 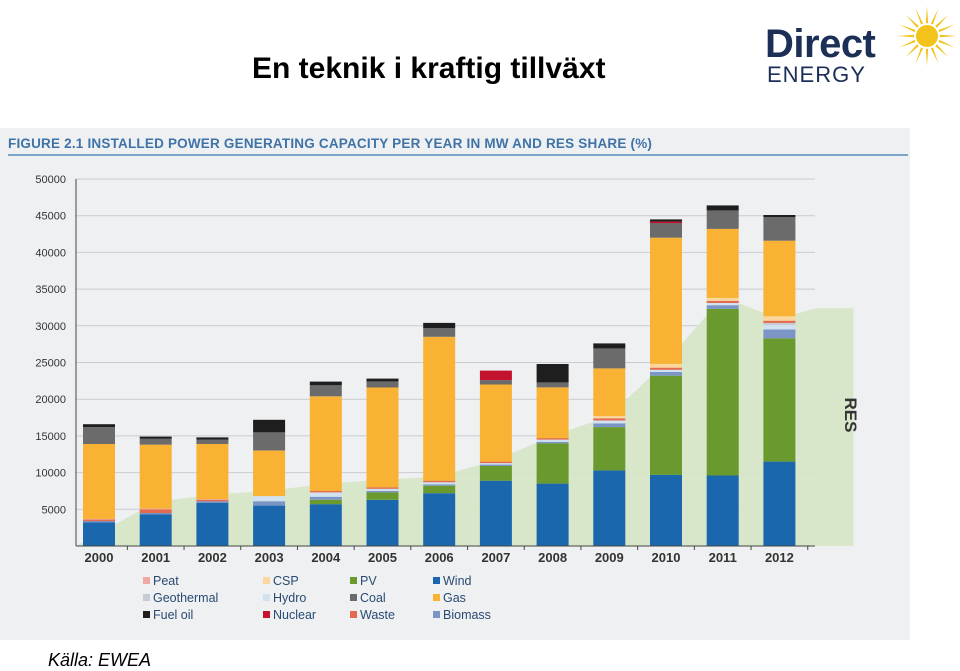 I want to click on legend-item-nuclear: Nuclear, so click(x=289, y=615).